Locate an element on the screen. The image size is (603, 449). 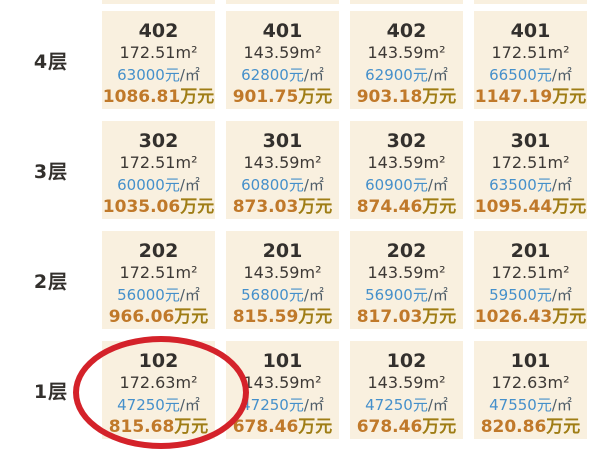
floor-label-2: 2层 is located at coordinates (51, 281).